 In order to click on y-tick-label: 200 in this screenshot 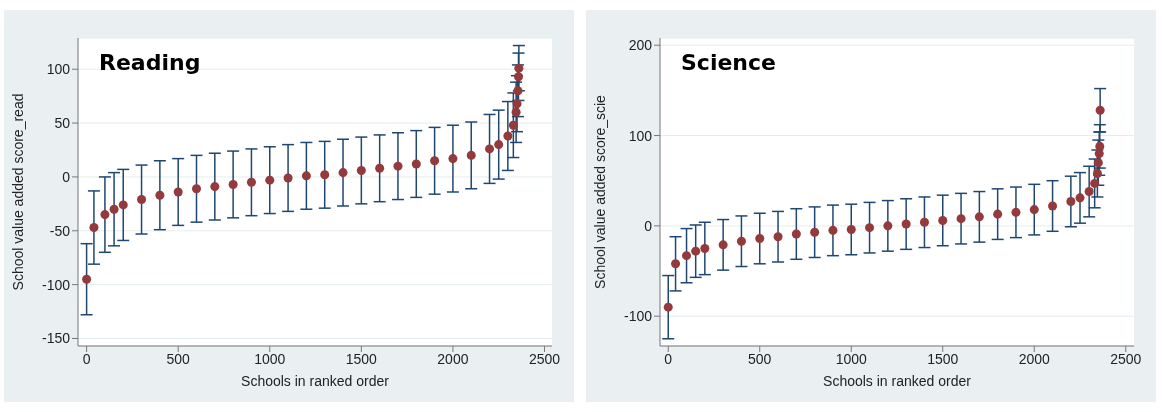, I will do `click(640, 45)`.